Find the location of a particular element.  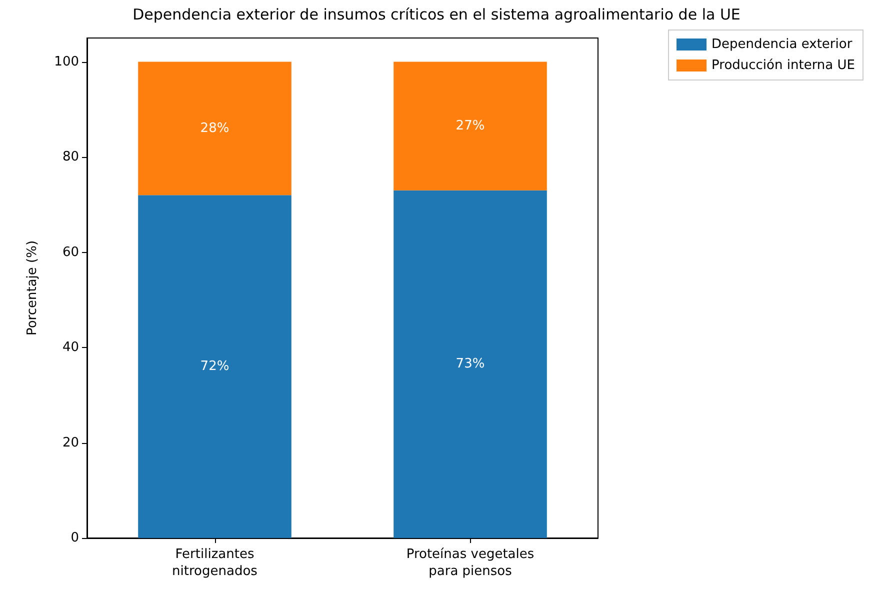

y-tick-label: 0 is located at coordinates (74, 538).